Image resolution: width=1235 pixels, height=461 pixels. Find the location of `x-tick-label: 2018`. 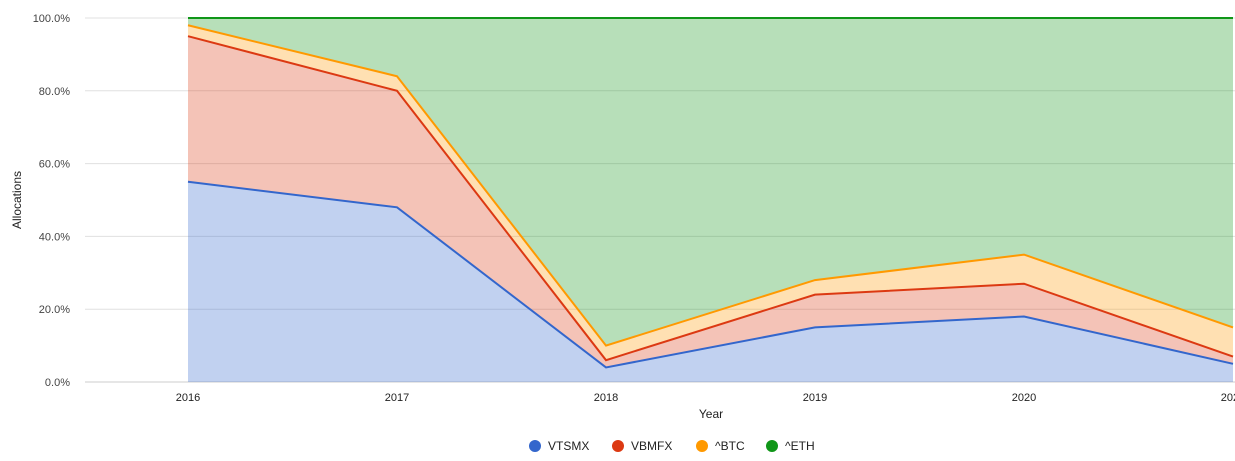

x-tick-label: 2018 is located at coordinates (606, 398).